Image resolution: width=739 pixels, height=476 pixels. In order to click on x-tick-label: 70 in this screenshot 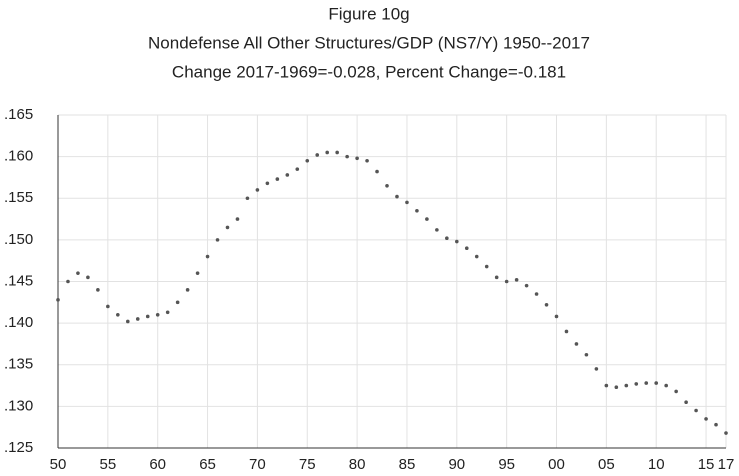, I will do `click(257, 464)`.